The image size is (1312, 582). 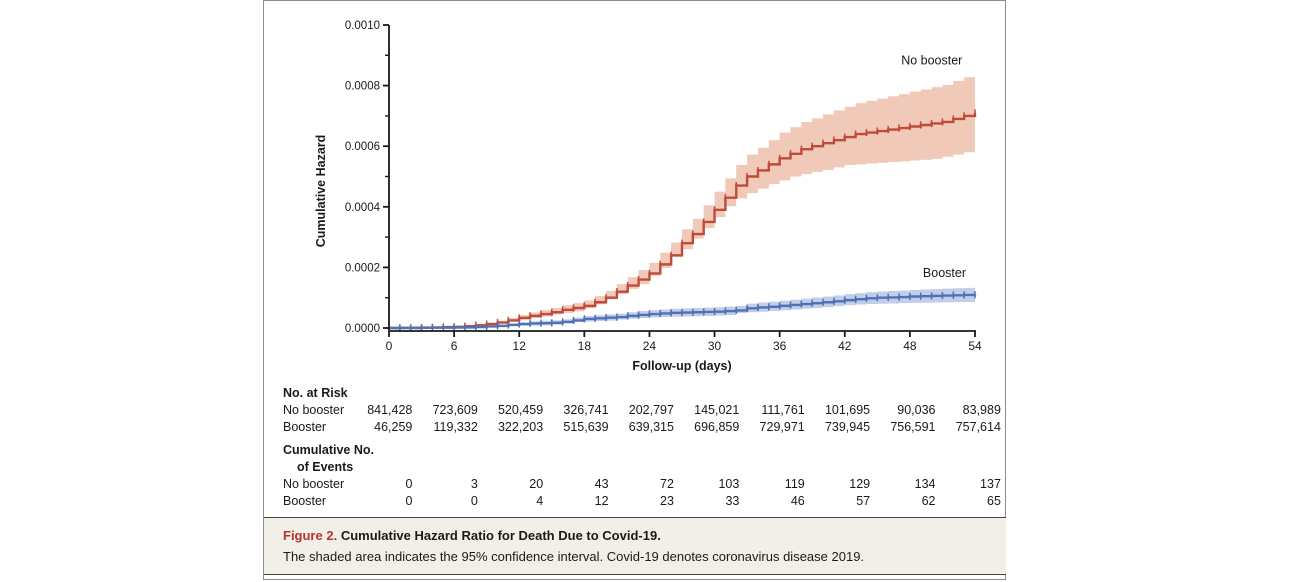 I want to click on table-cell: 729,971, so click(x=782, y=427).